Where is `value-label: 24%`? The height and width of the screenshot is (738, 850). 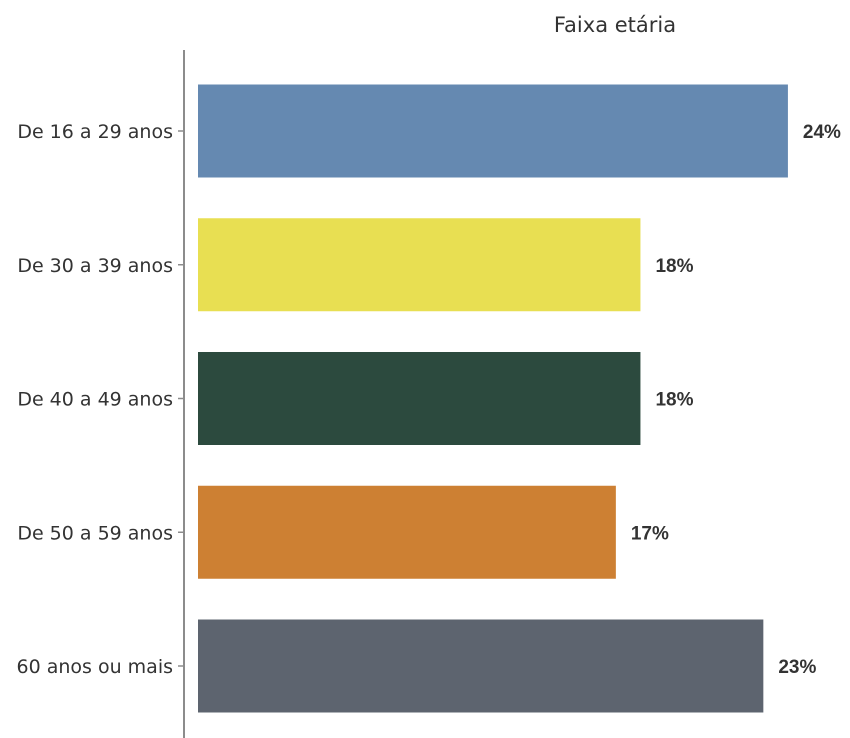 value-label: 24% is located at coordinates (822, 132).